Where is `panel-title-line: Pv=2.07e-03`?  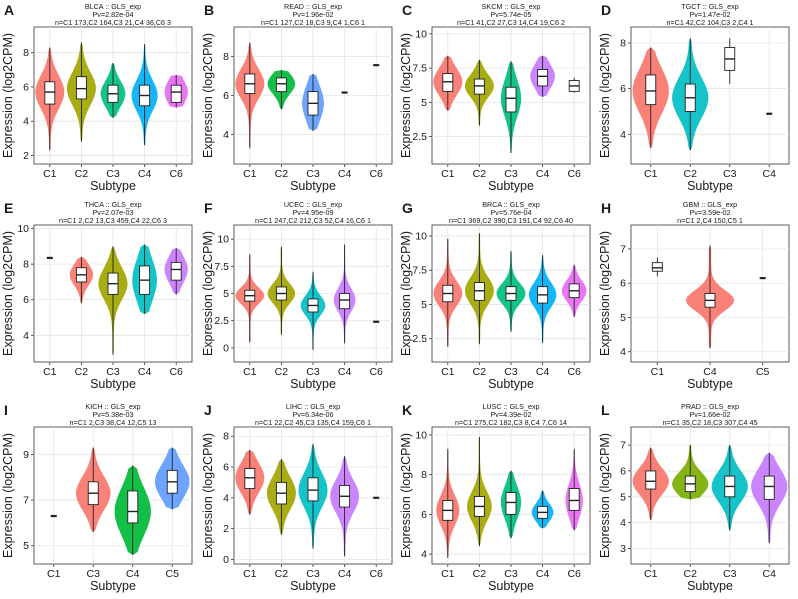
panel-title-line: Pv=2.07e-03 is located at coordinates (113, 212).